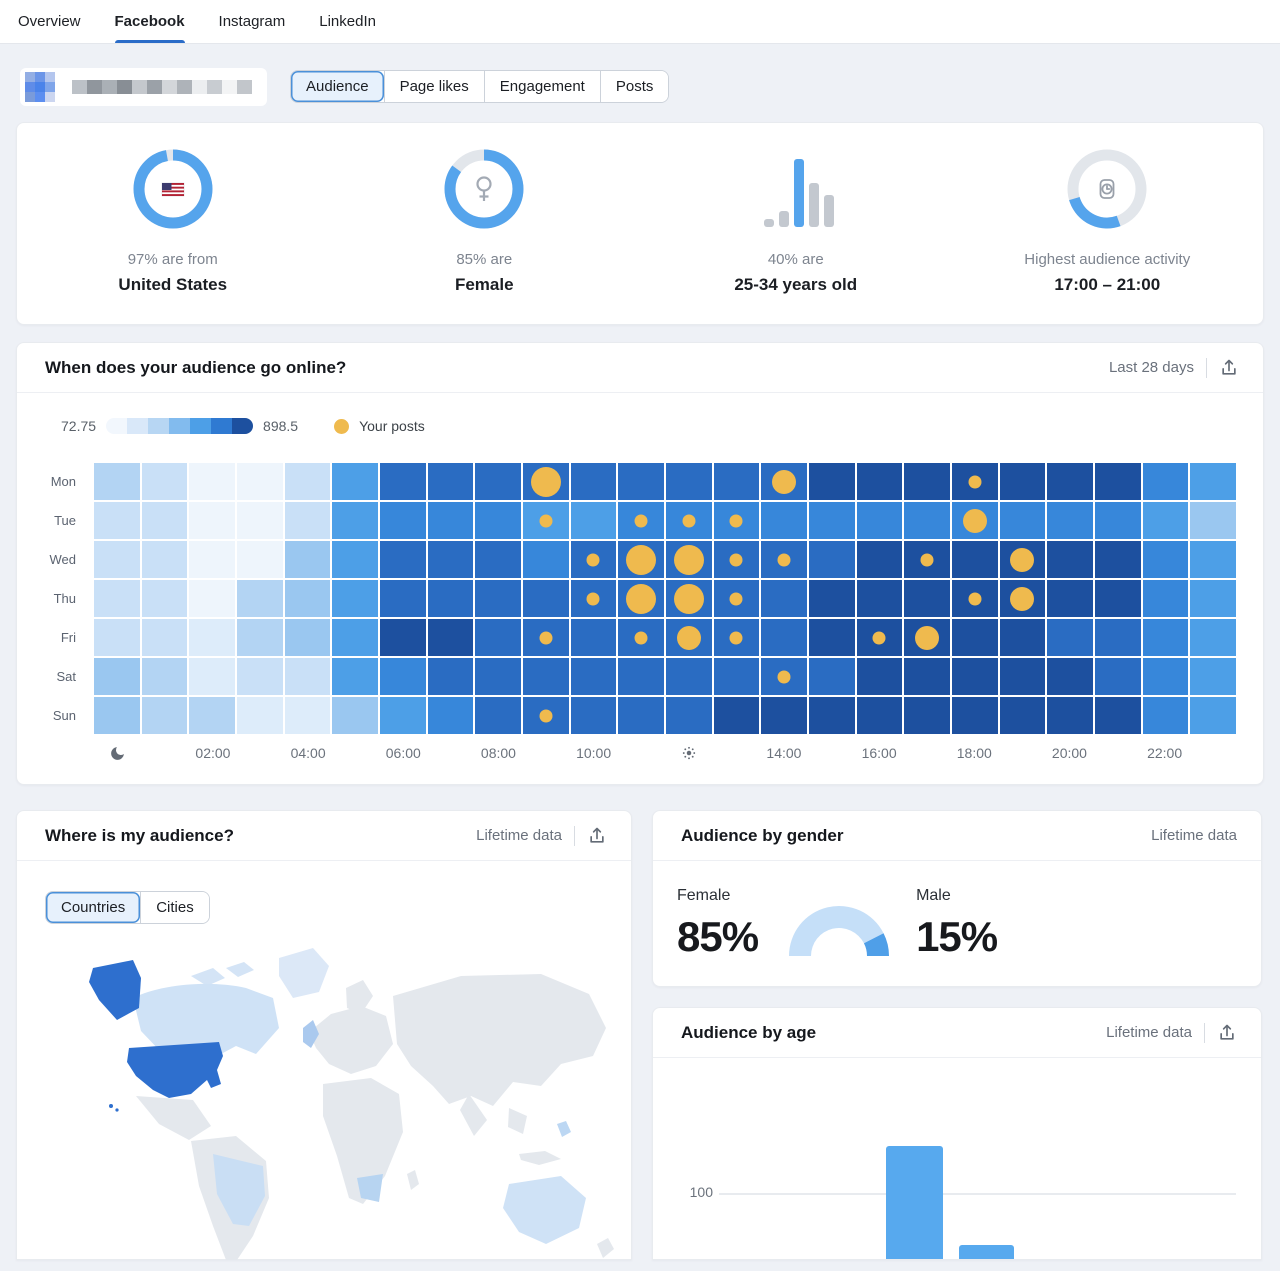 The width and height of the screenshot is (1280, 1271). What do you see at coordinates (337, 86) in the screenshot?
I see `view-tab-audience: Audience` at bounding box center [337, 86].